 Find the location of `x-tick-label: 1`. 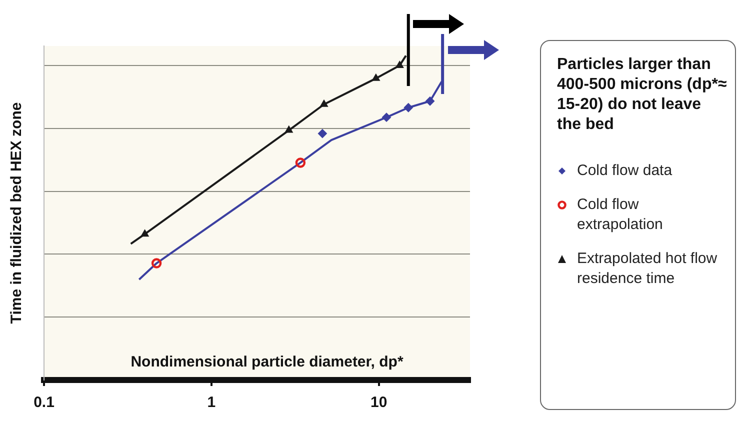

x-tick-label: 1 is located at coordinates (211, 403).